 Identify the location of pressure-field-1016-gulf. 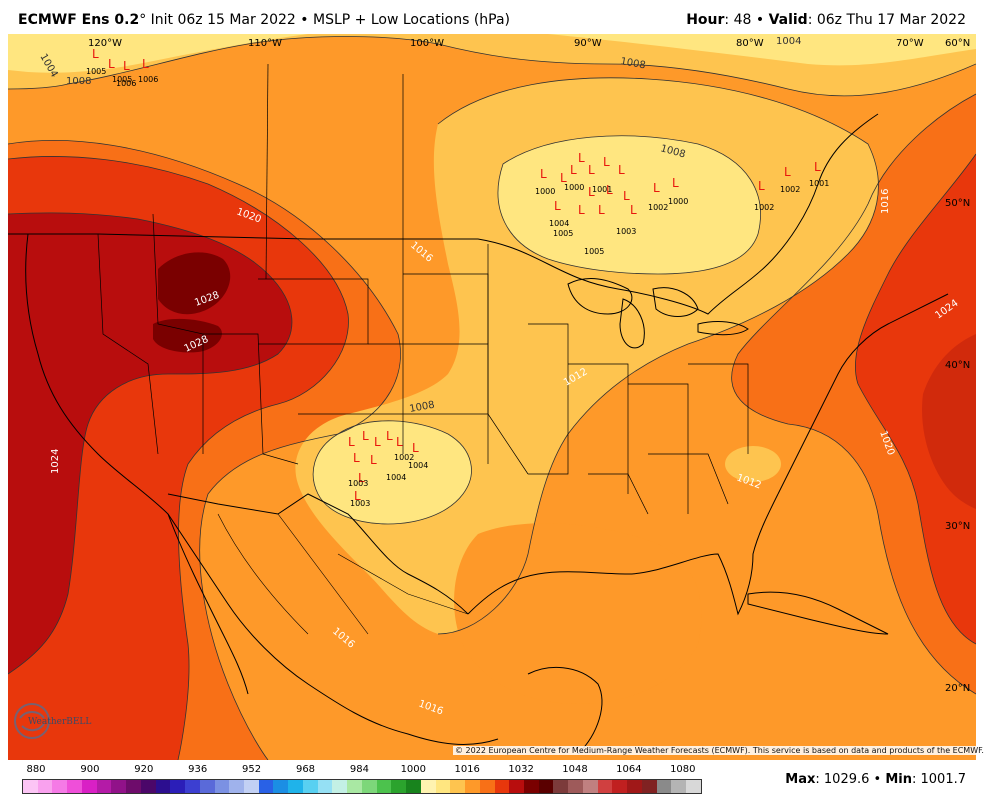
(578, 613).